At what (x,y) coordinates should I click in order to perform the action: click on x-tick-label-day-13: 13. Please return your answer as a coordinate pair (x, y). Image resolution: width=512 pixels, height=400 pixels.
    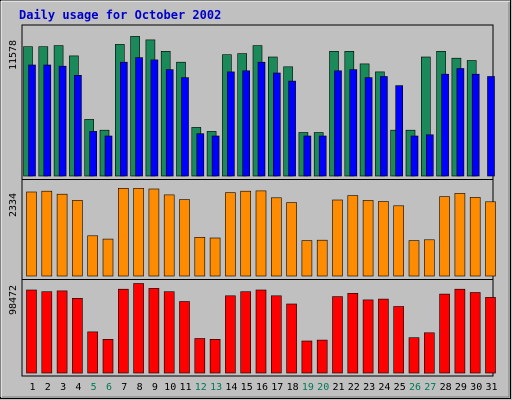
    Looking at the image, I should click on (216, 387).